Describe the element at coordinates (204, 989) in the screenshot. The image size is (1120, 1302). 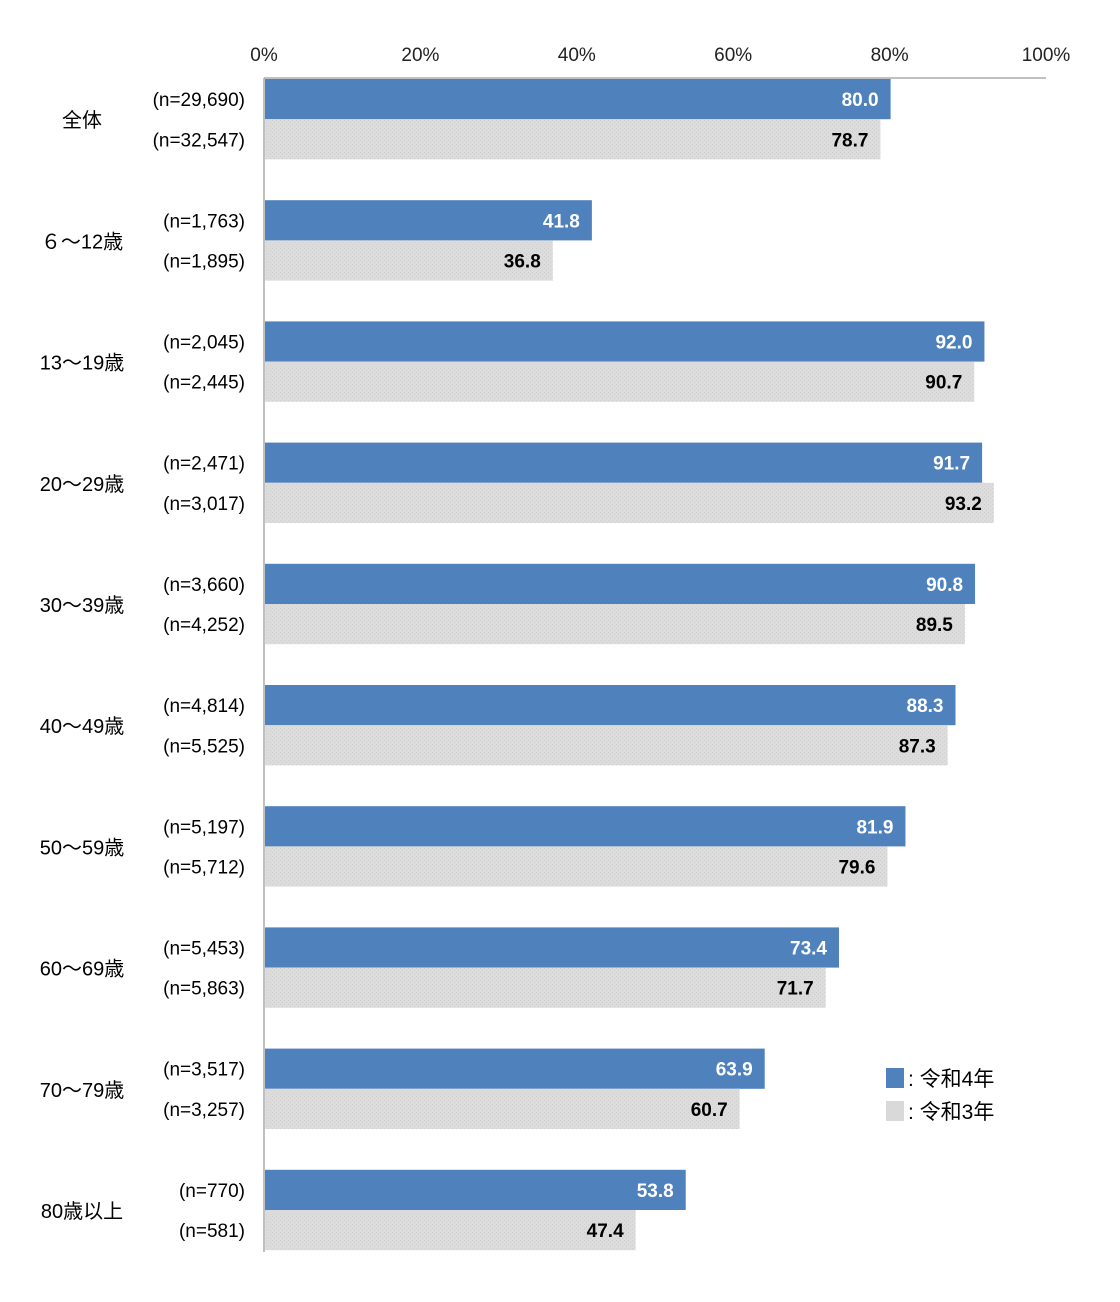
I see `sample-size-label: (n=5,863)` at that location.